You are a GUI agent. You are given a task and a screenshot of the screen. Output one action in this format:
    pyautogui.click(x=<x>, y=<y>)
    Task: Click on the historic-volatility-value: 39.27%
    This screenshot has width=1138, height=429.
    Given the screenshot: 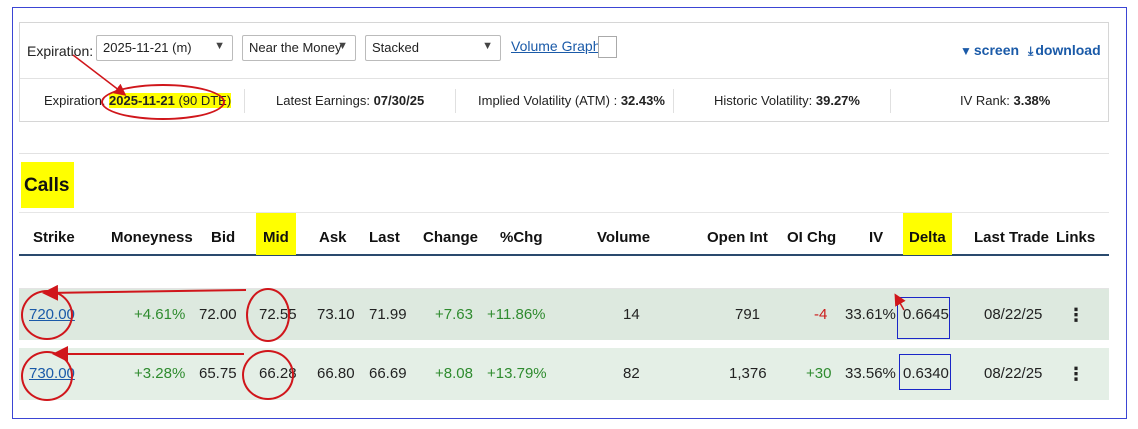 What is the action you would take?
    pyautogui.click(x=837, y=100)
    